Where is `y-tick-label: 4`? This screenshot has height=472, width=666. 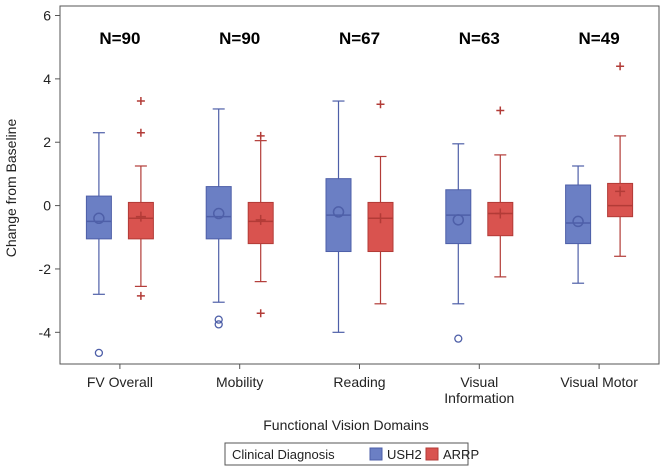
y-tick-label: 4 is located at coordinates (47, 79).